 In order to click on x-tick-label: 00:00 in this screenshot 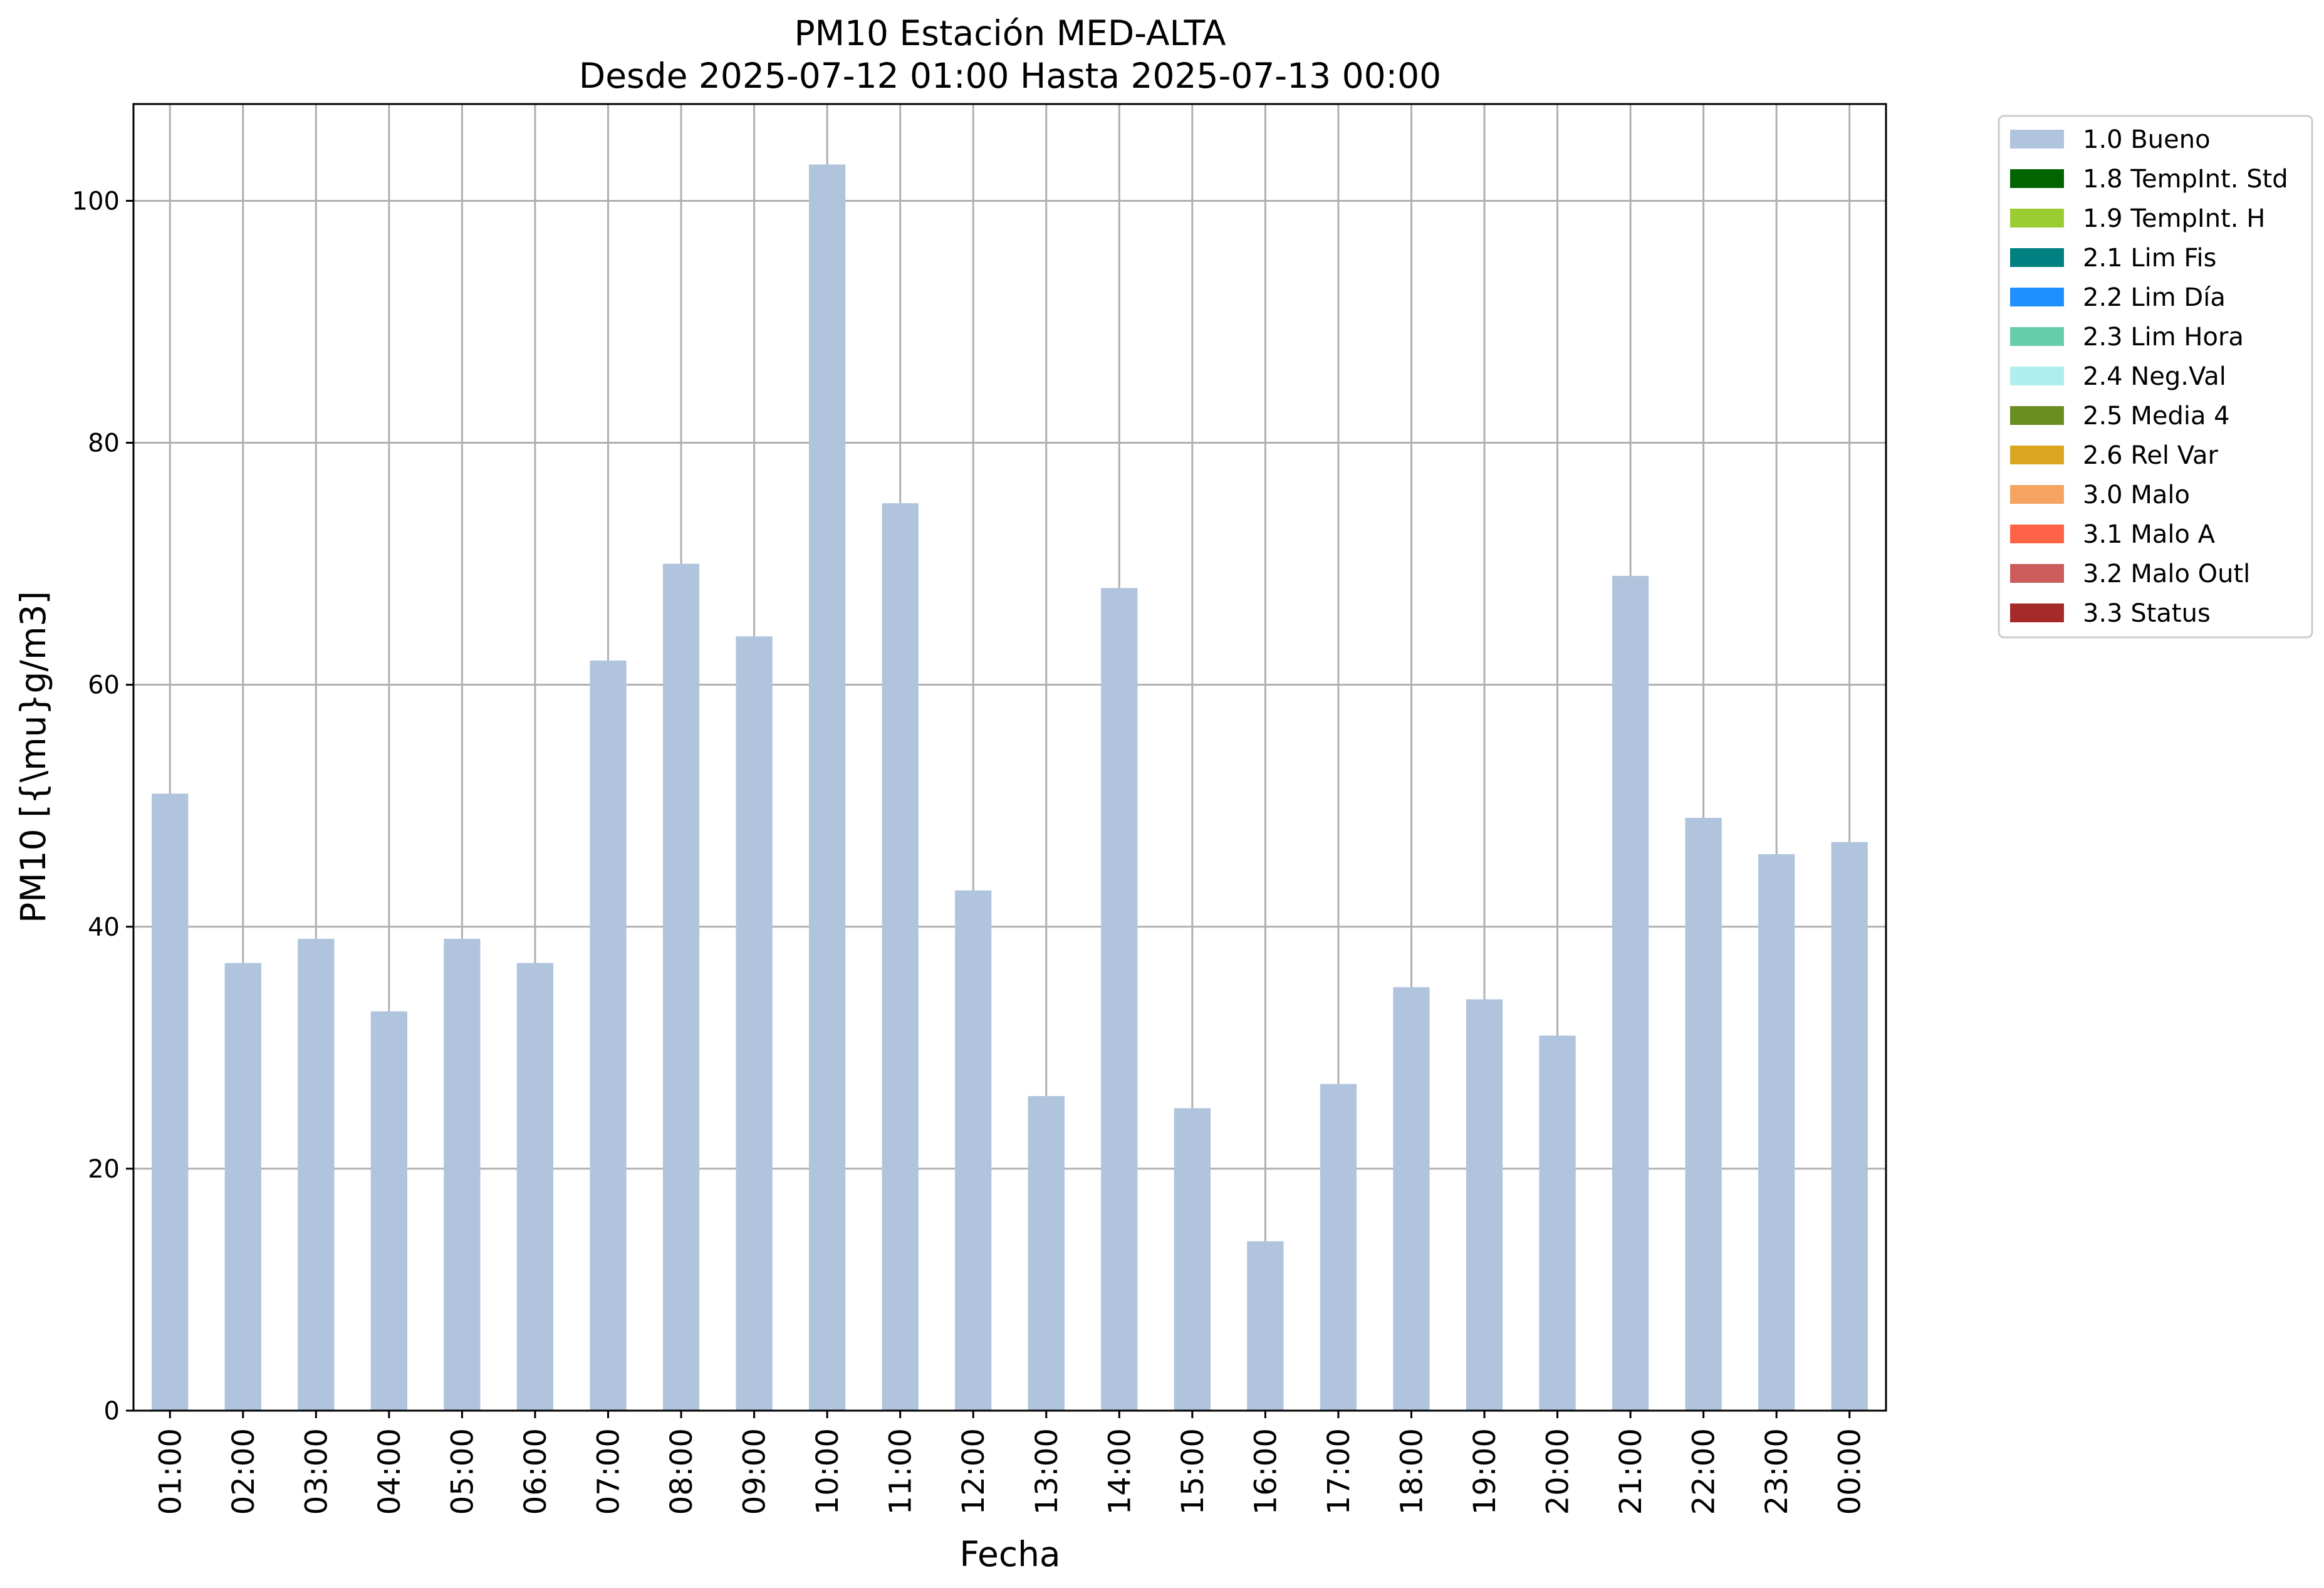, I will do `click(1850, 1472)`.